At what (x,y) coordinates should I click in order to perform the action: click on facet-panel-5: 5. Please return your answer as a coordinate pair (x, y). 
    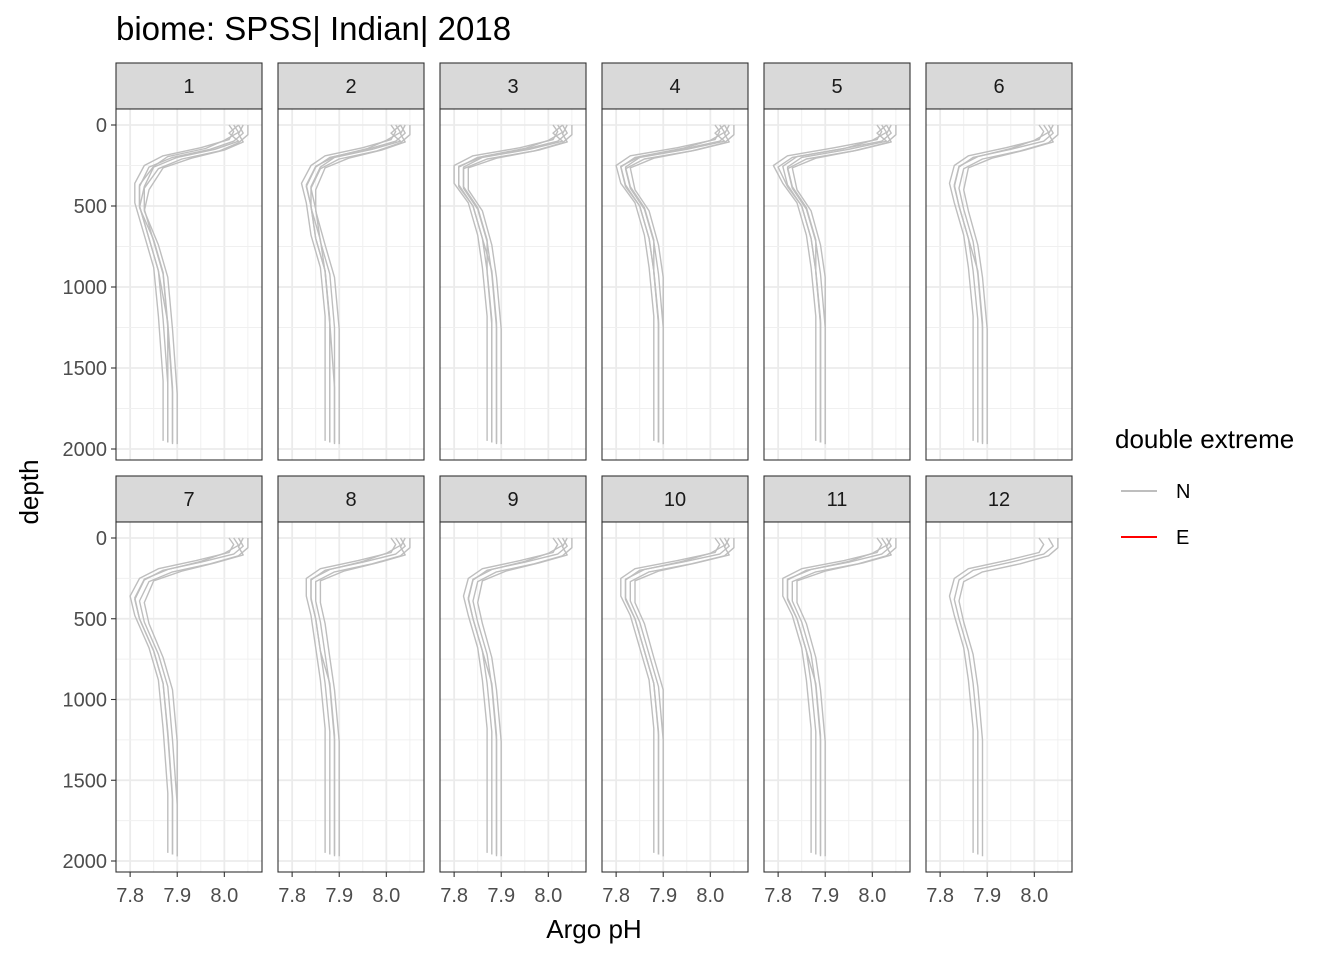
    Looking at the image, I should click on (837, 261).